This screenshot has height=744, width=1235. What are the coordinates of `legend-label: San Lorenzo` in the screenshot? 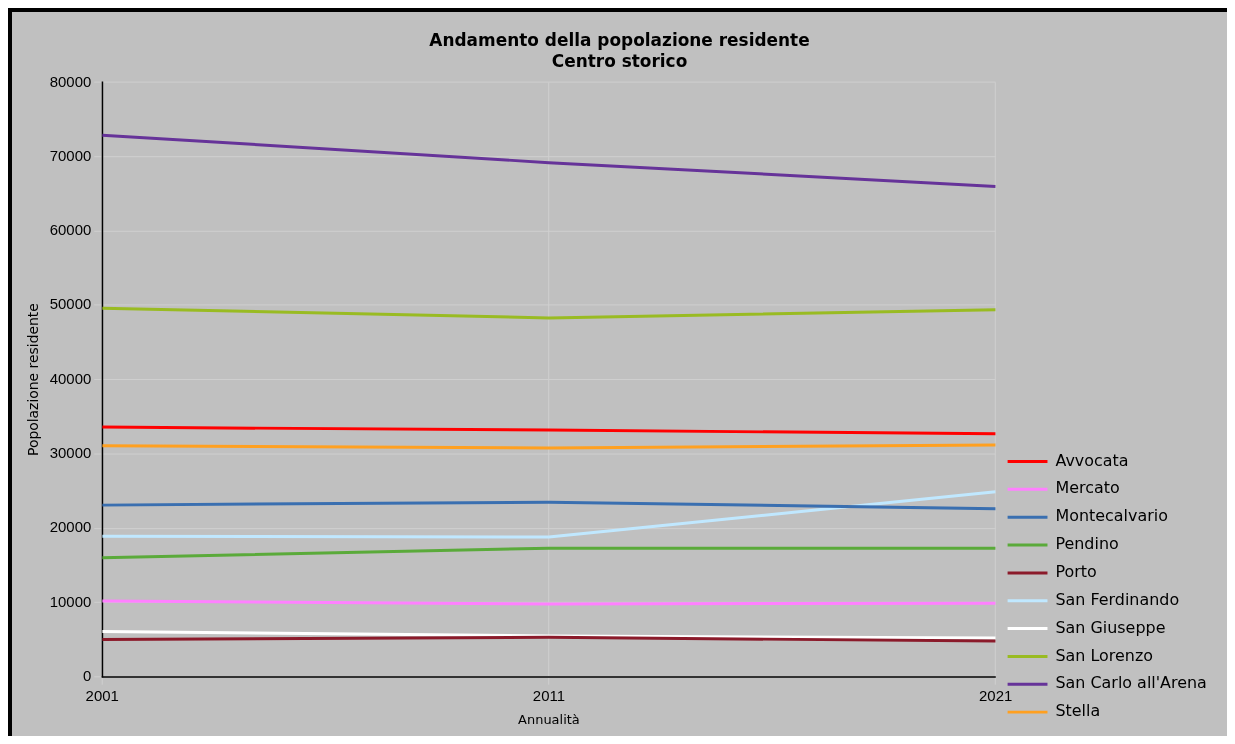 It's located at (1104, 655).